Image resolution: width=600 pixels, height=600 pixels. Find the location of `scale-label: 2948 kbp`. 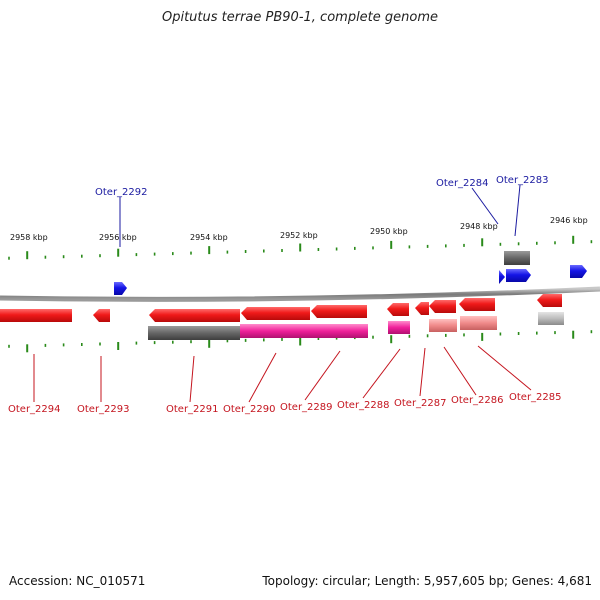

scale-label: 2948 kbp is located at coordinates (479, 226).